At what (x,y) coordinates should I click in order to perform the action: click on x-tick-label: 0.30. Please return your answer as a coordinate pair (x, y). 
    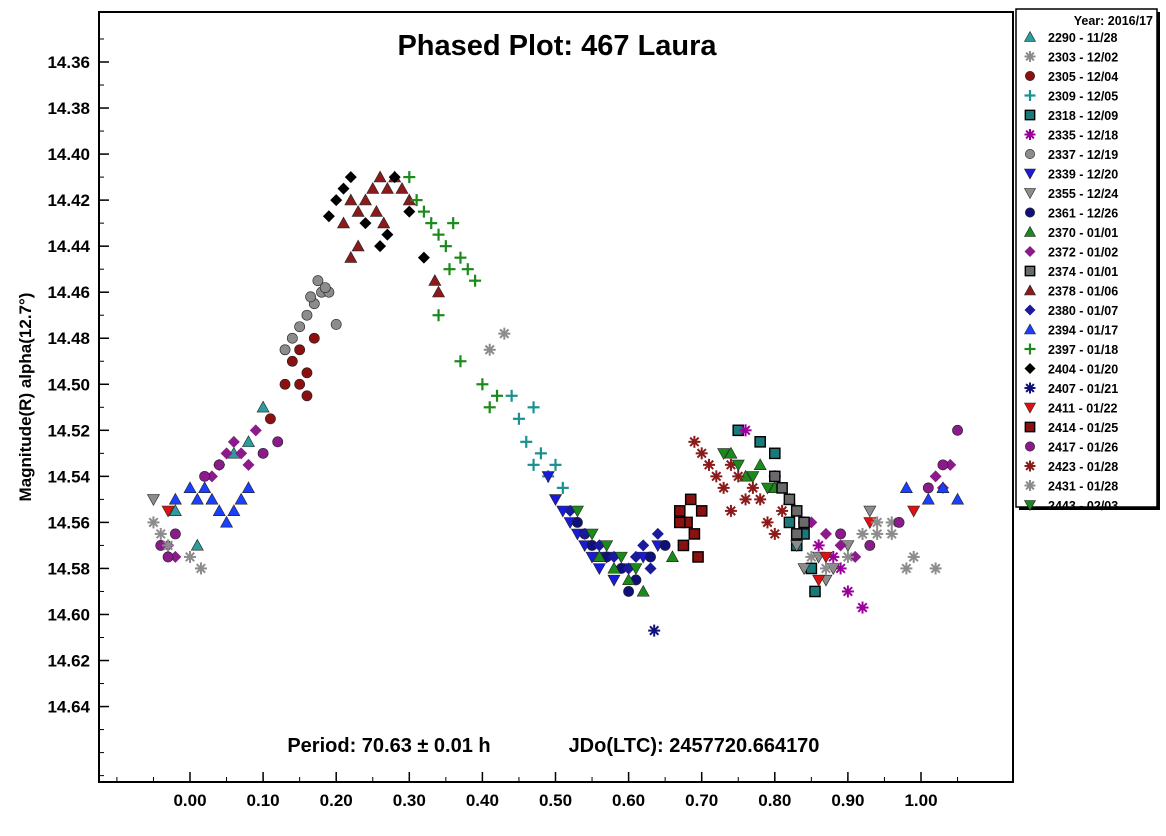
    Looking at the image, I should click on (409, 800).